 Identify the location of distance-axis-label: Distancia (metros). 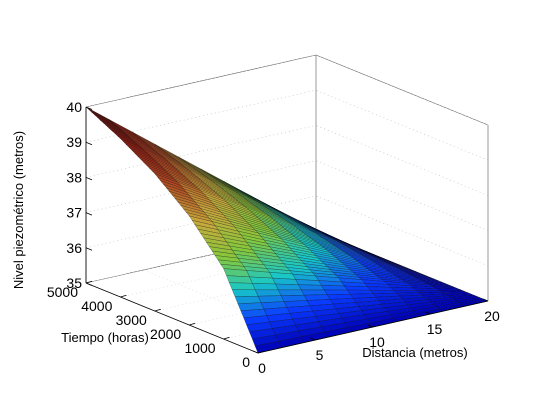
(414, 352).